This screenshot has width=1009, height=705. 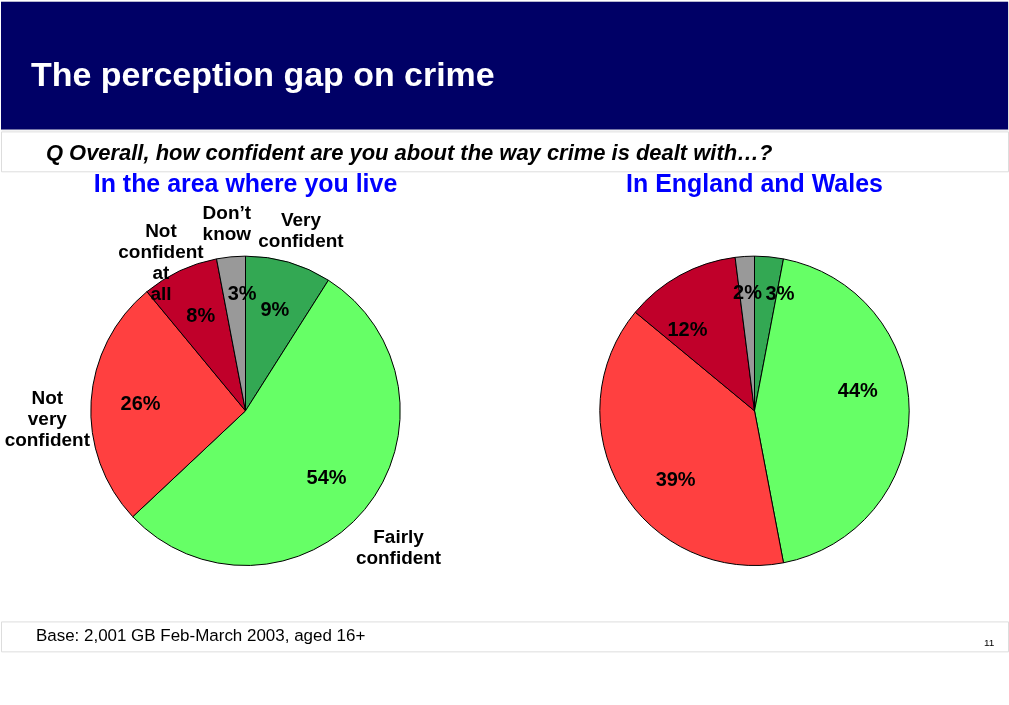 I want to click on slice-label: Not confident at all, so click(x=161, y=262).